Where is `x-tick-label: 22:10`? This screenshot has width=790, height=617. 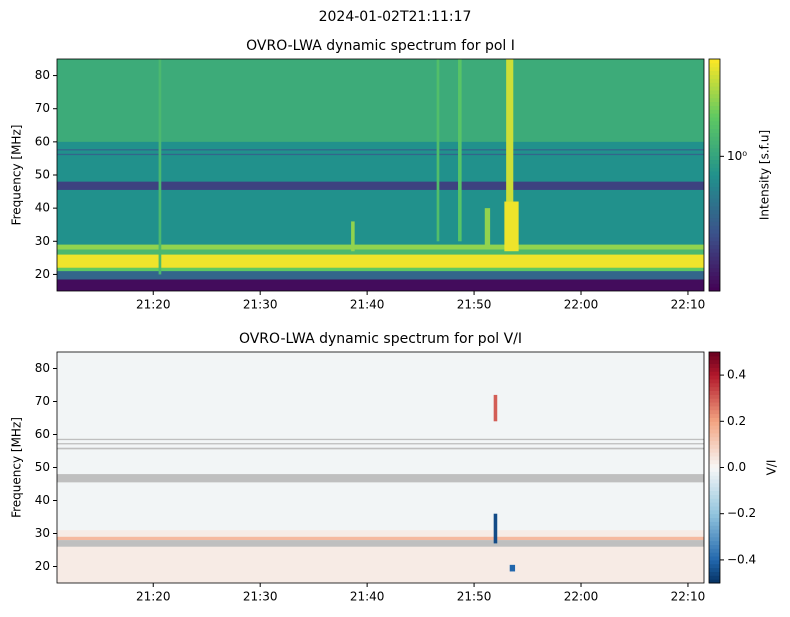 x-tick-label: 22:10 is located at coordinates (688, 305).